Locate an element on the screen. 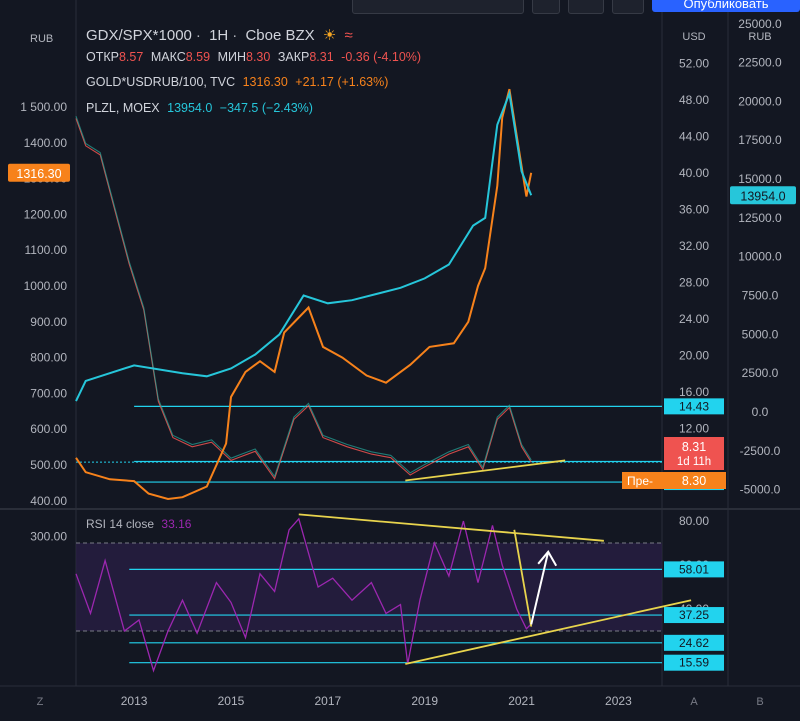 The width and height of the screenshot is (800, 721). left-tick-label: 800.00 is located at coordinates (48, 358).